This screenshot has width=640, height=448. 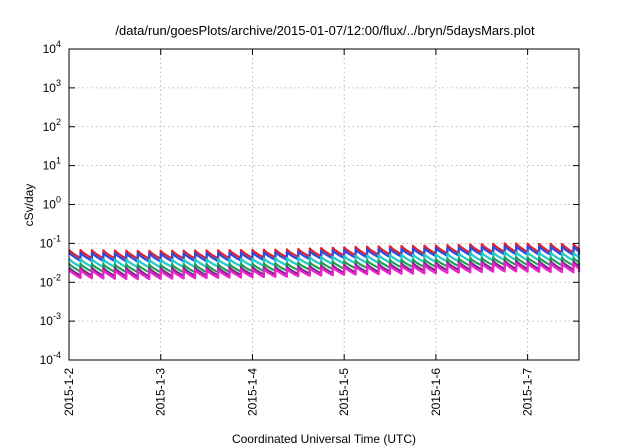 What do you see at coordinates (52, 203) in the screenshot?
I see `y-tick-label: 10⁰` at bounding box center [52, 203].